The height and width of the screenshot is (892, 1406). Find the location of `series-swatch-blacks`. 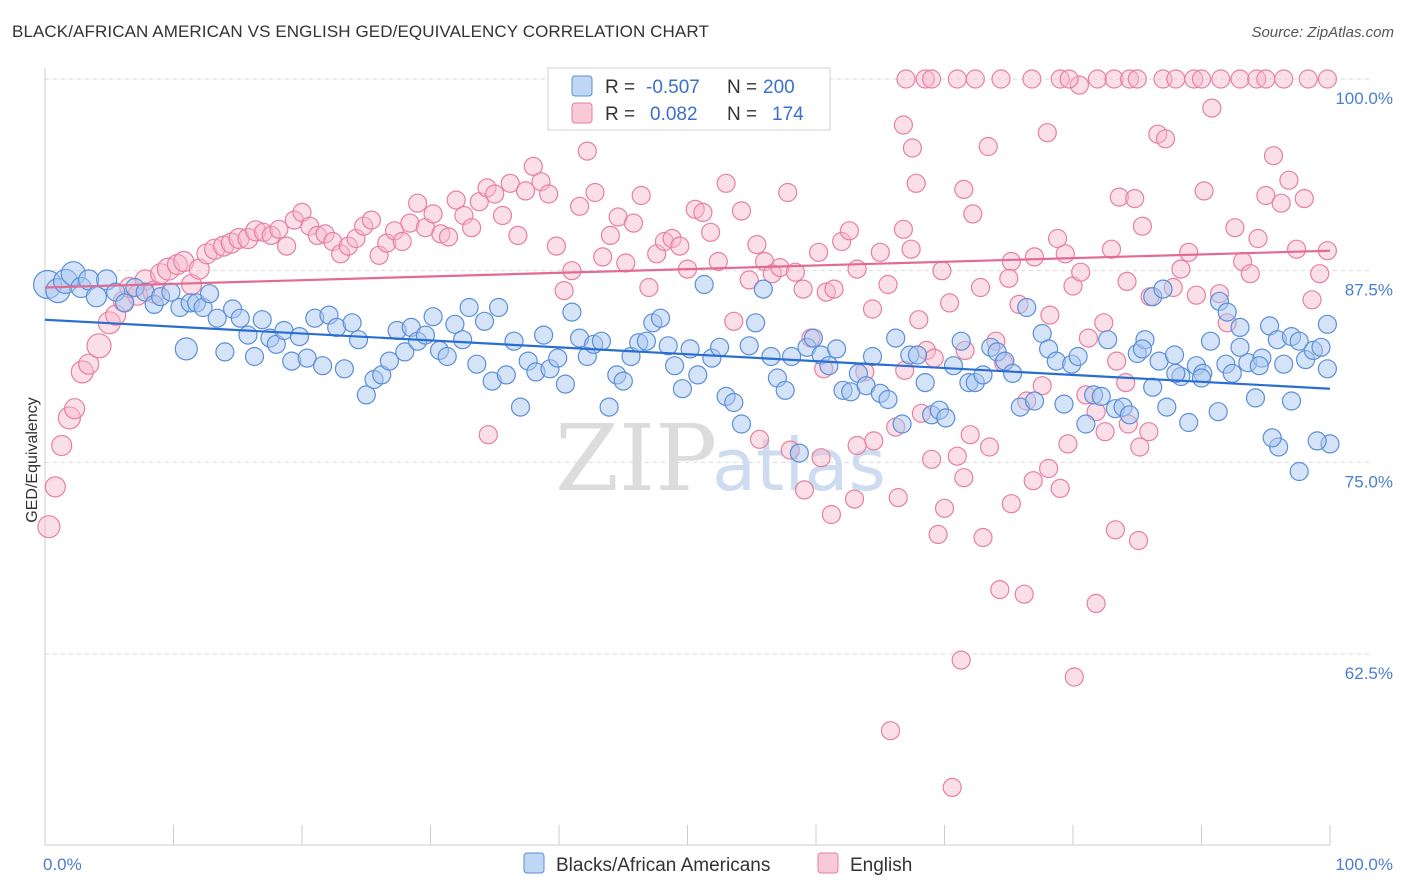

series-swatch-blacks is located at coordinates (534, 863).